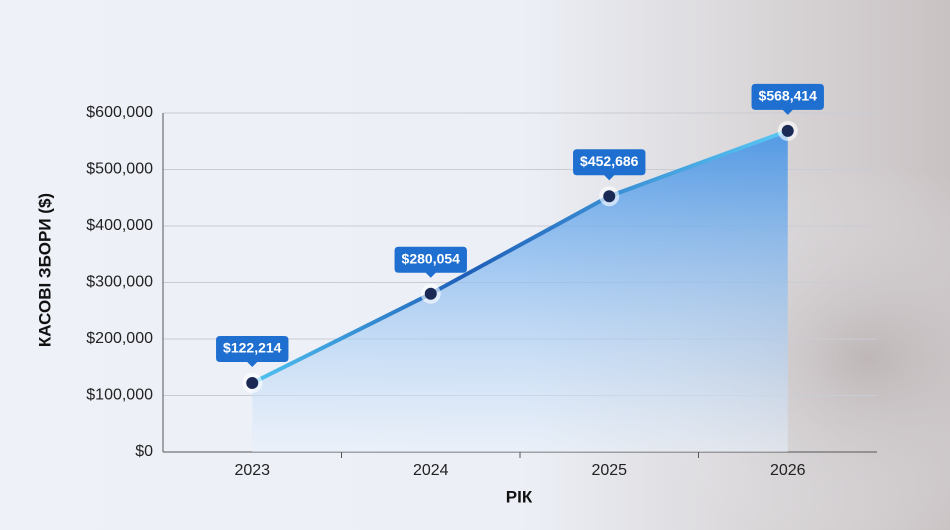  What do you see at coordinates (519, 496) in the screenshot?
I see `x-axis-title: РІК` at bounding box center [519, 496].